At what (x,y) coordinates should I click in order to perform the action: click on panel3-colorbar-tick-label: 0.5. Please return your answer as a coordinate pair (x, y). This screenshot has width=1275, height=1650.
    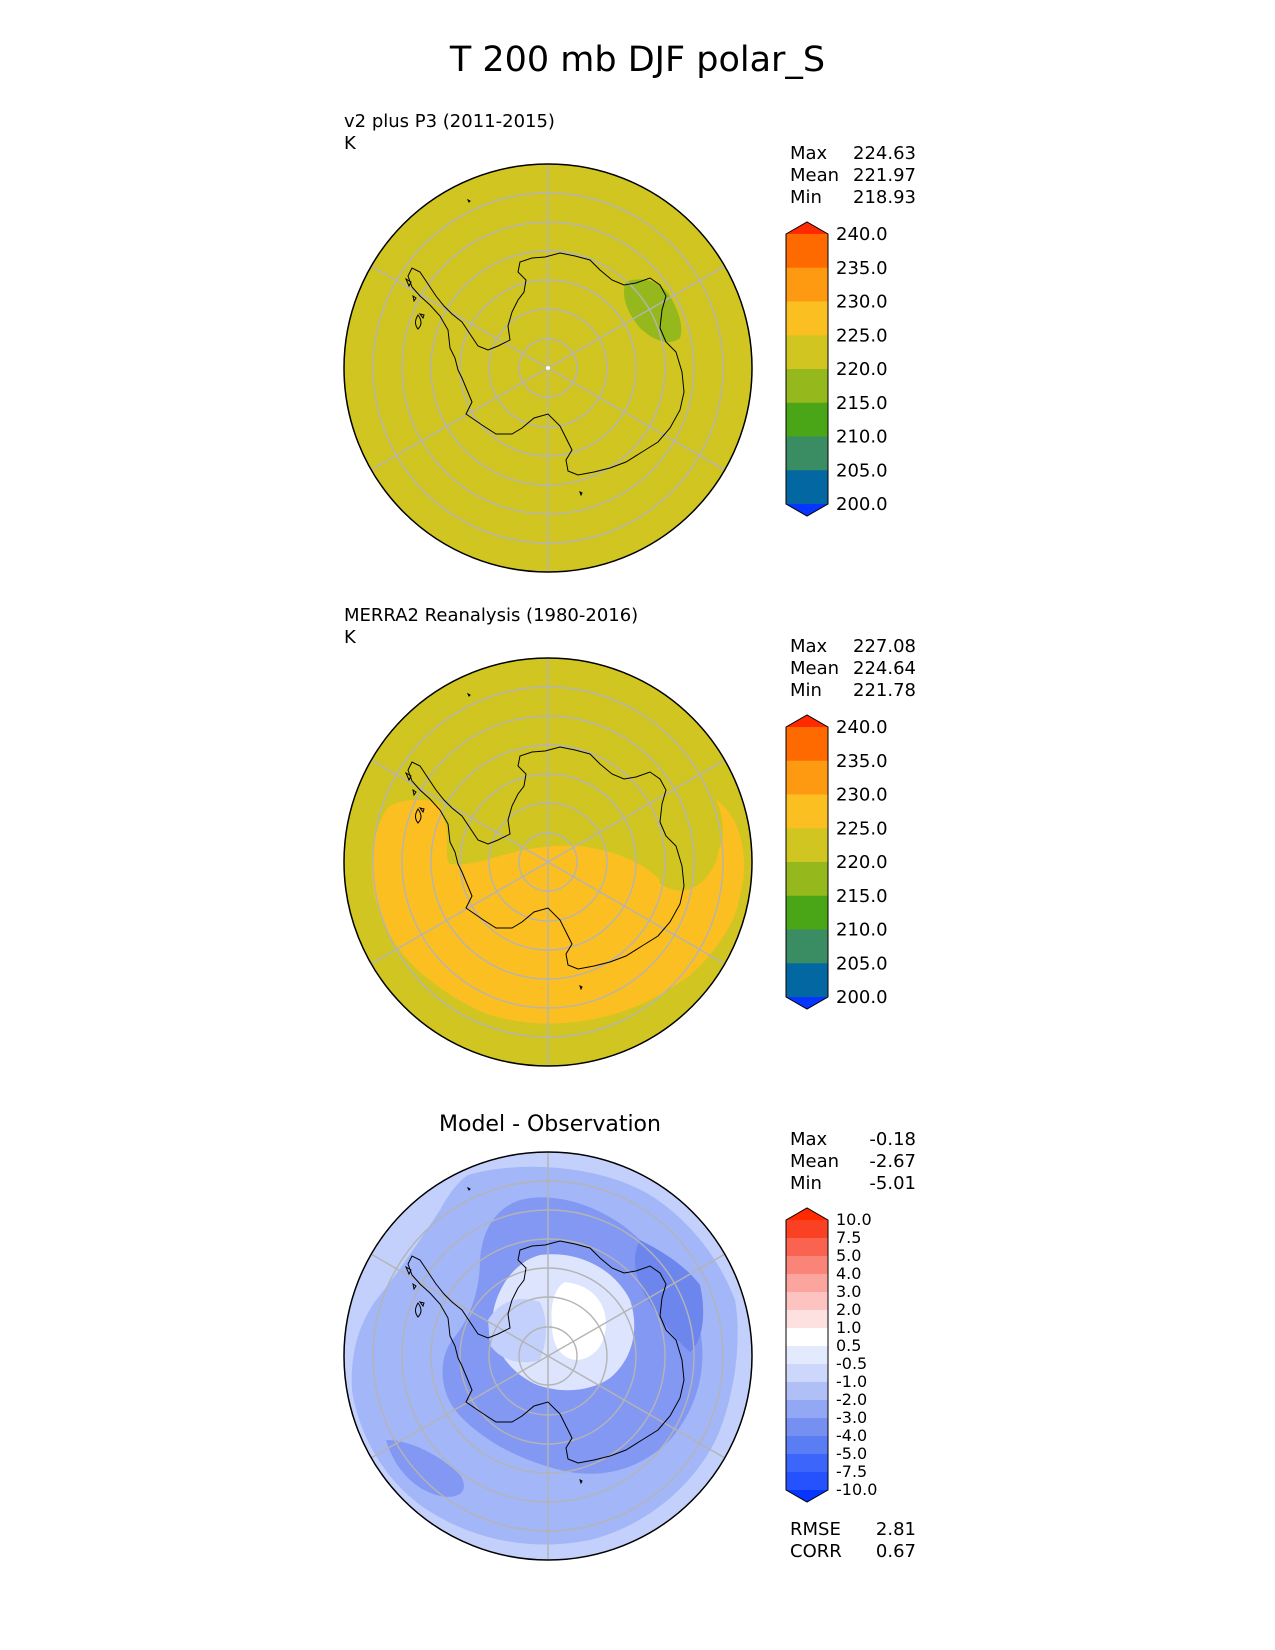
    Looking at the image, I should click on (848, 1345).